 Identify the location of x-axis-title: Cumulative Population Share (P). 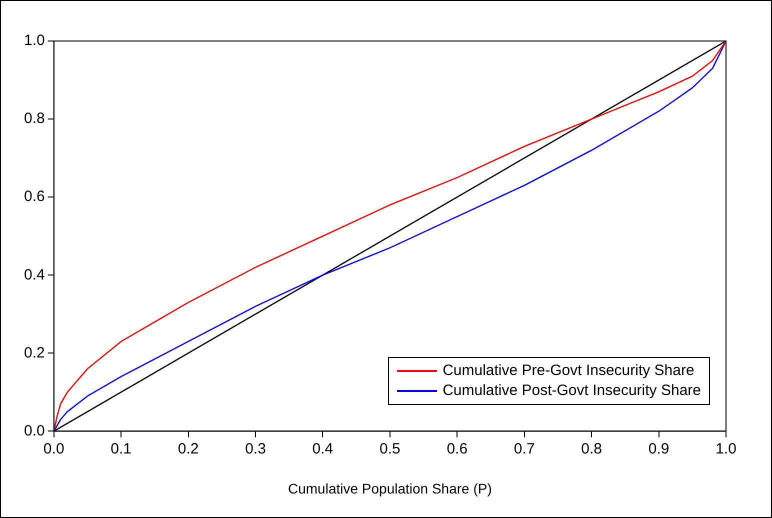
(390, 488).